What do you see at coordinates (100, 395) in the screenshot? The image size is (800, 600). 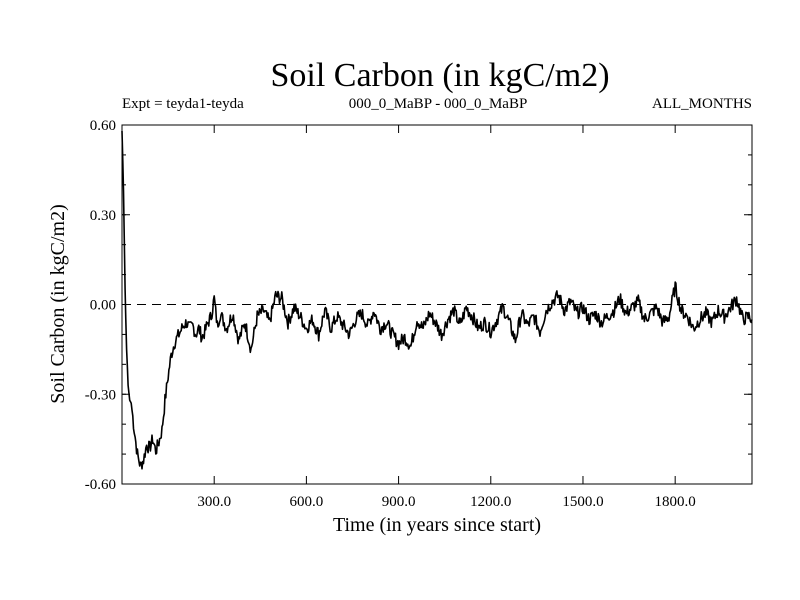 I see `y-tick-label: -0.30` at bounding box center [100, 395].